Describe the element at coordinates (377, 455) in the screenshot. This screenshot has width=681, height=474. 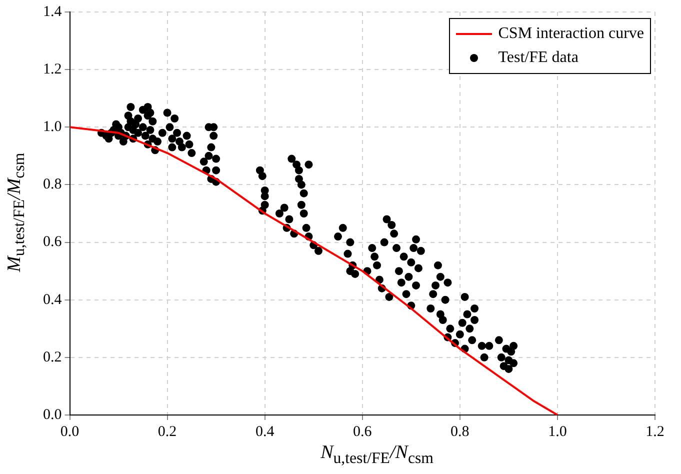
I see `x-axis-title: N$_{u,test/FE}$/N$_{csm}$` at that location.